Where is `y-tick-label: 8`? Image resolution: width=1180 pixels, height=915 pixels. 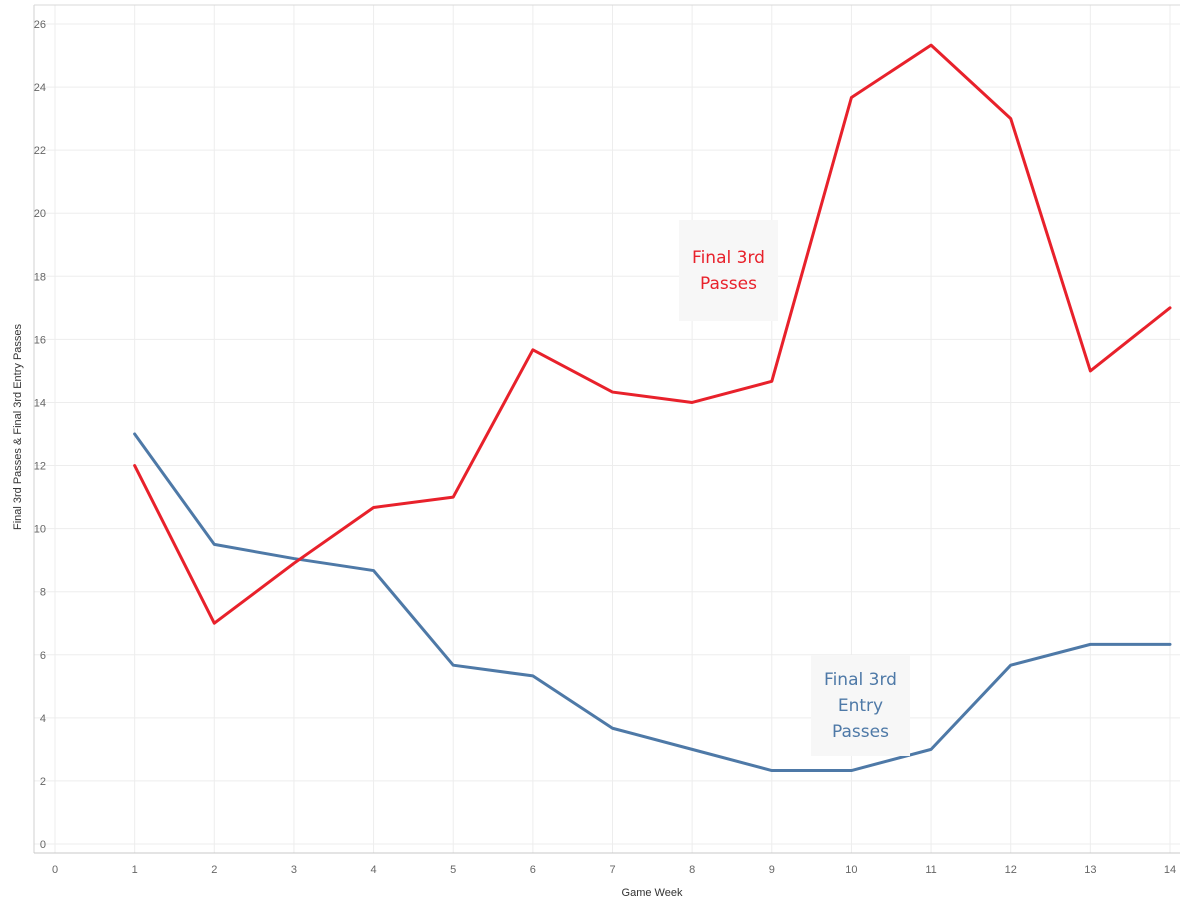
y-tick-label: 8 is located at coordinates (43, 593).